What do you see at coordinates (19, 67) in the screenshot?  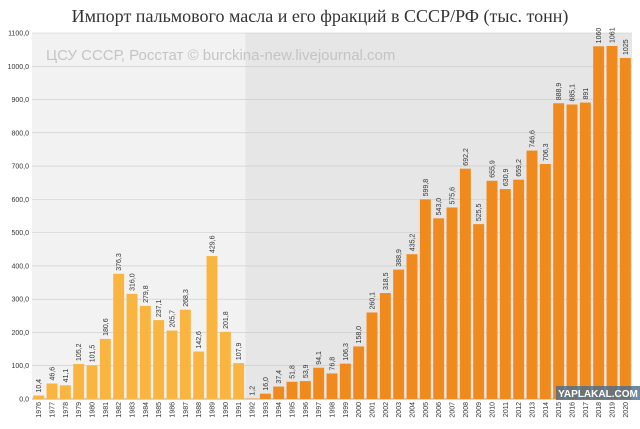 I see `y-tick-label: 1000,0` at bounding box center [19, 67].